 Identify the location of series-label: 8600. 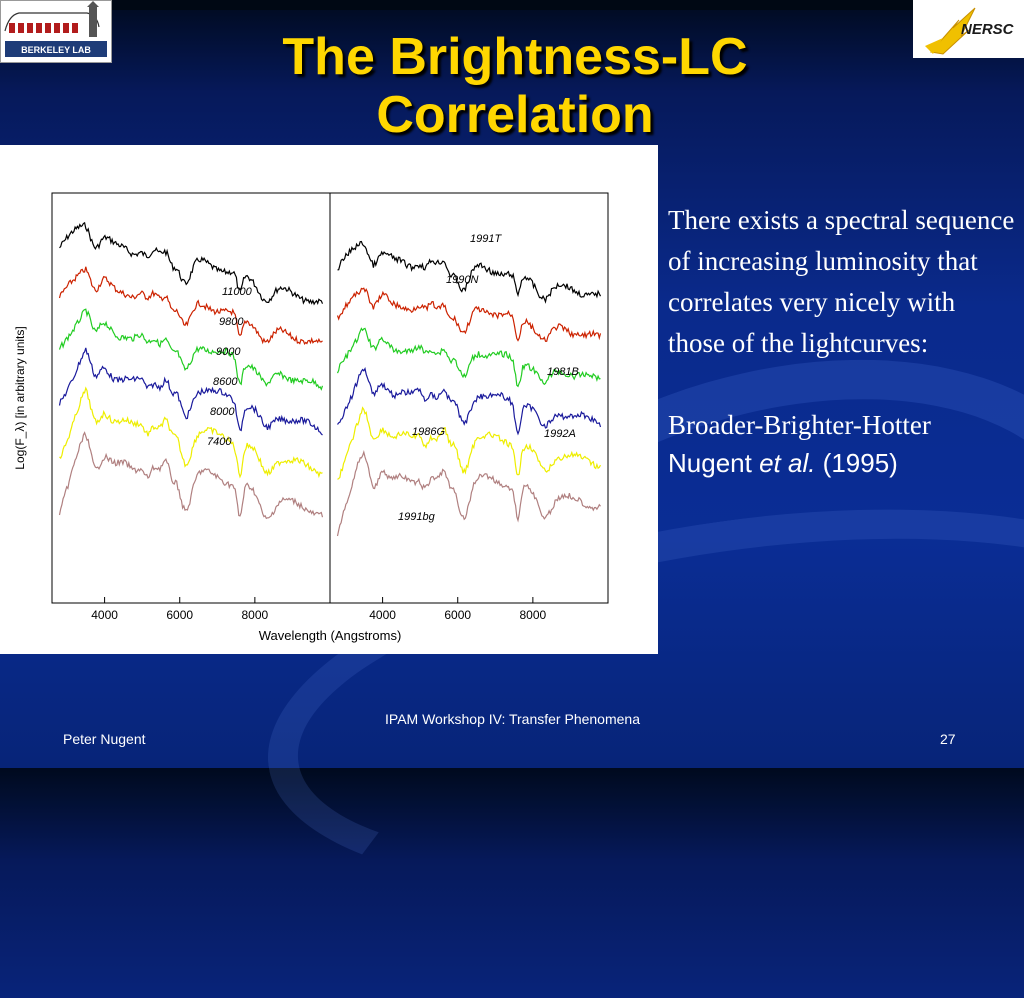
(225, 382).